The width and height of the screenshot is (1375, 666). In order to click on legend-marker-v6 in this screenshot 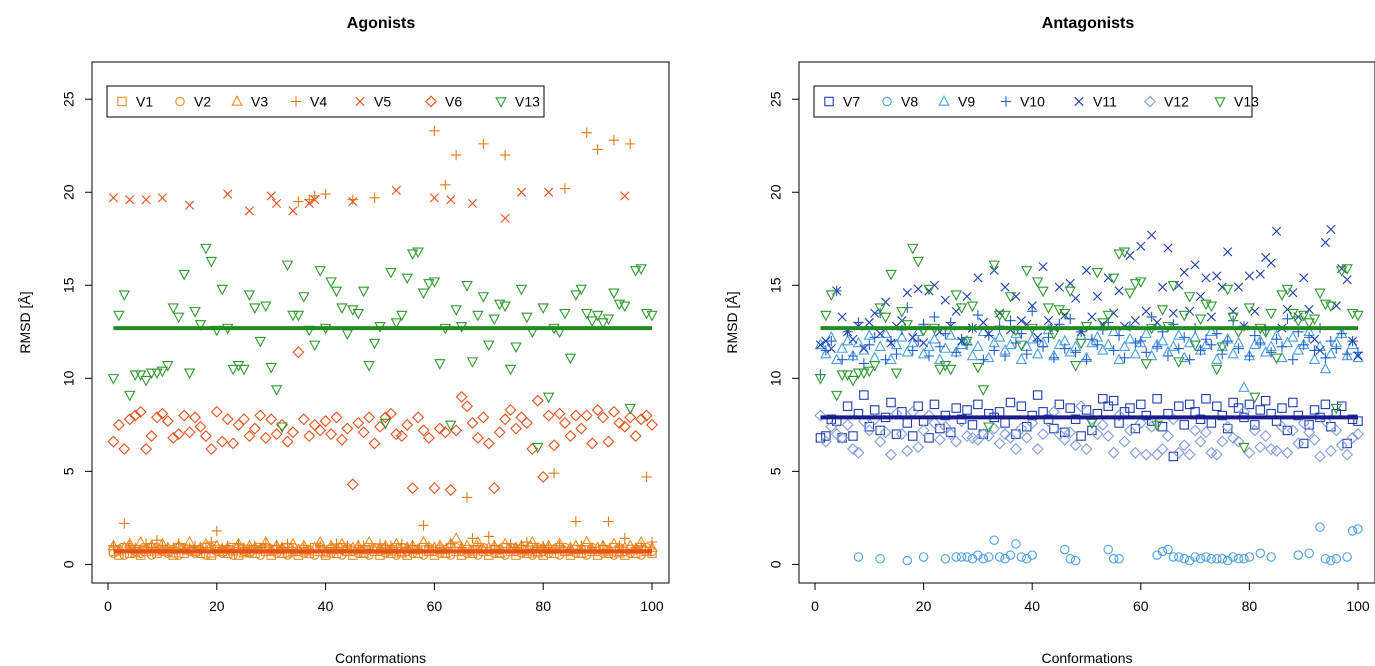, I will do `click(431, 101)`.